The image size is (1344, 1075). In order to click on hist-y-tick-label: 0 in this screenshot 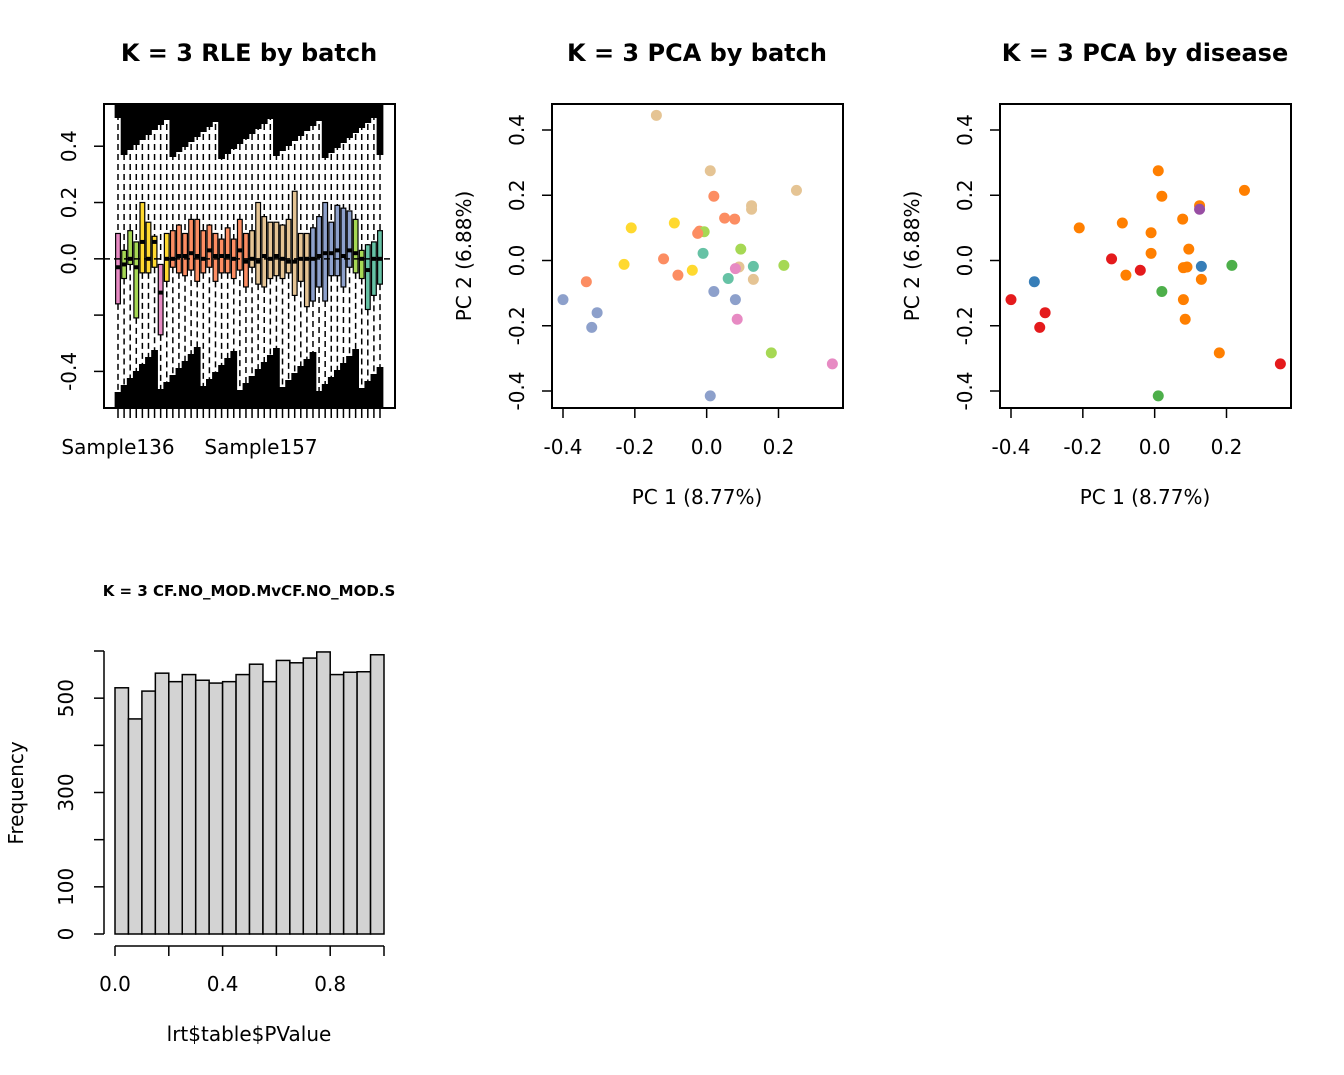, I will do `click(66, 934)`.